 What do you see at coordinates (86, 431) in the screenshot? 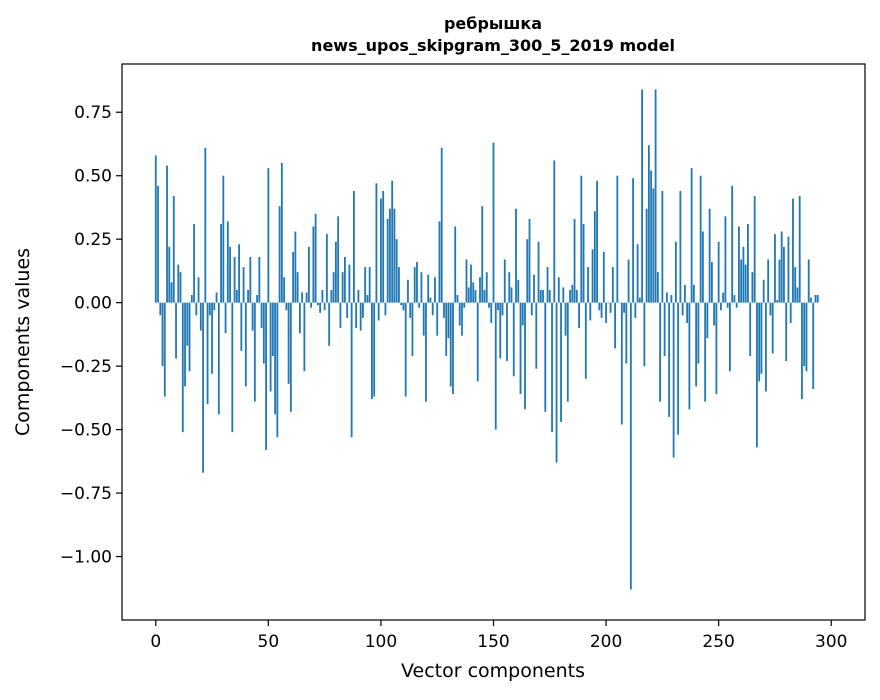
I see `y-tick-label: −0.50` at bounding box center [86, 431].